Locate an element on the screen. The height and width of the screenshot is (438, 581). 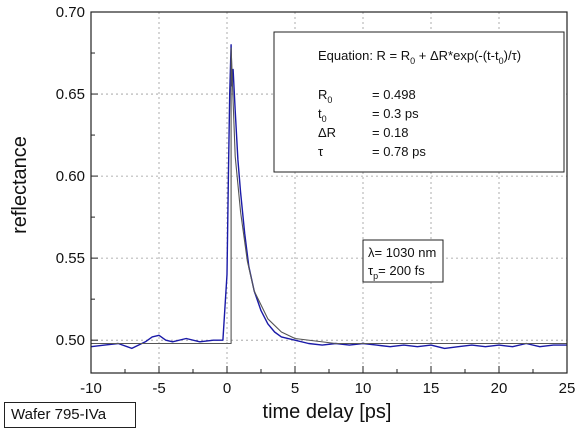
param-dr-label: ΔR is located at coordinates (327, 132).